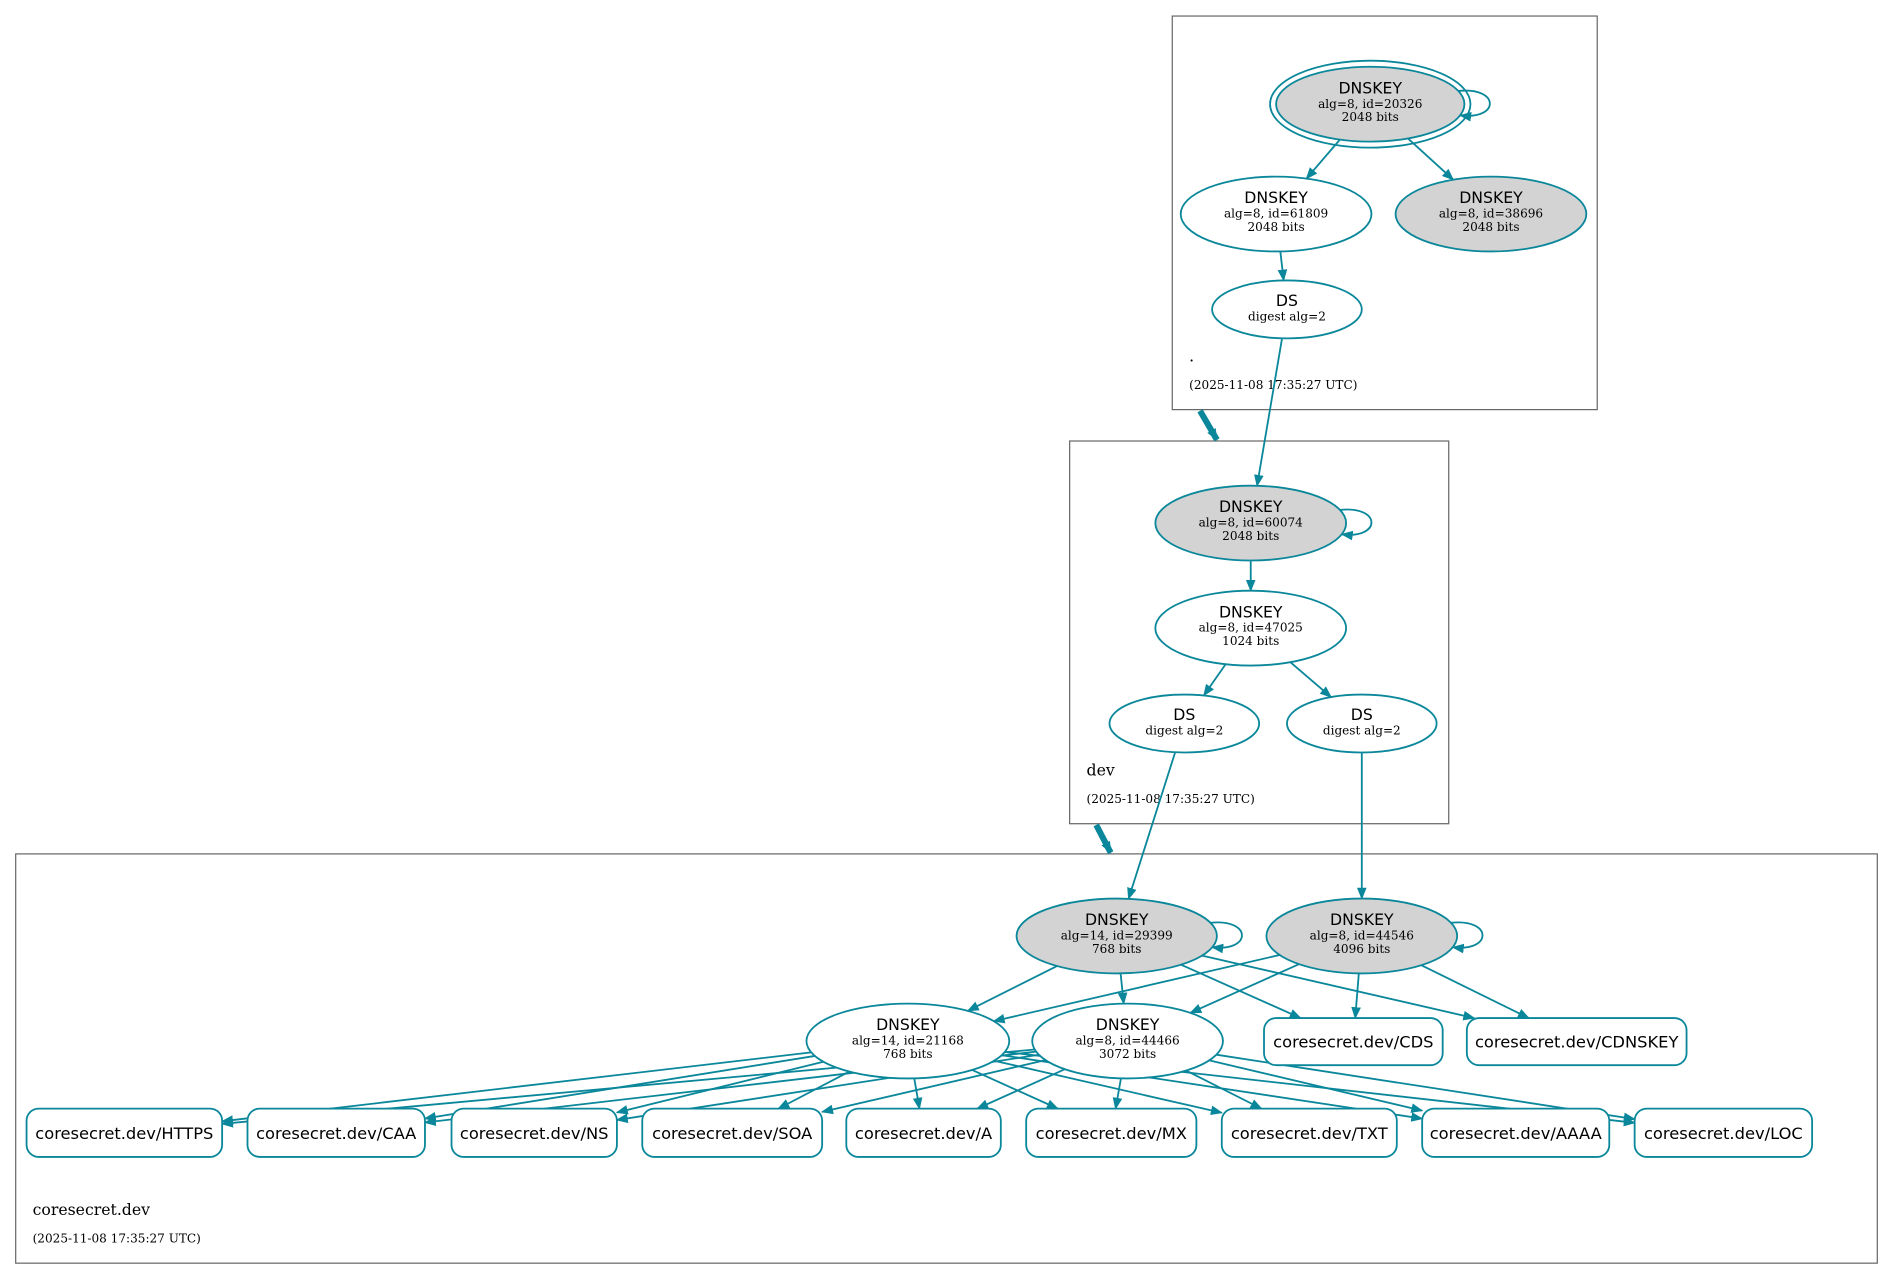  Describe the element at coordinates (1282, 266) in the screenshot. I see `edge-k61809-dsroot` at that location.